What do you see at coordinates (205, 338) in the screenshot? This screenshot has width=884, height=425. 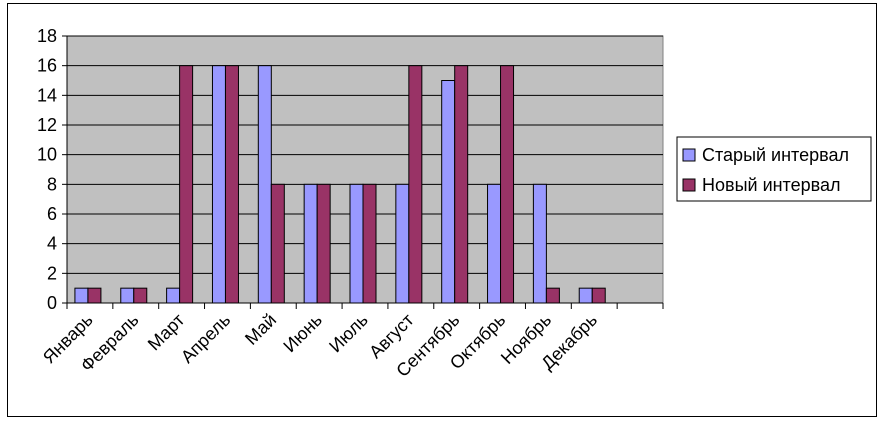 I see `x-category-label: Апрель` at bounding box center [205, 338].